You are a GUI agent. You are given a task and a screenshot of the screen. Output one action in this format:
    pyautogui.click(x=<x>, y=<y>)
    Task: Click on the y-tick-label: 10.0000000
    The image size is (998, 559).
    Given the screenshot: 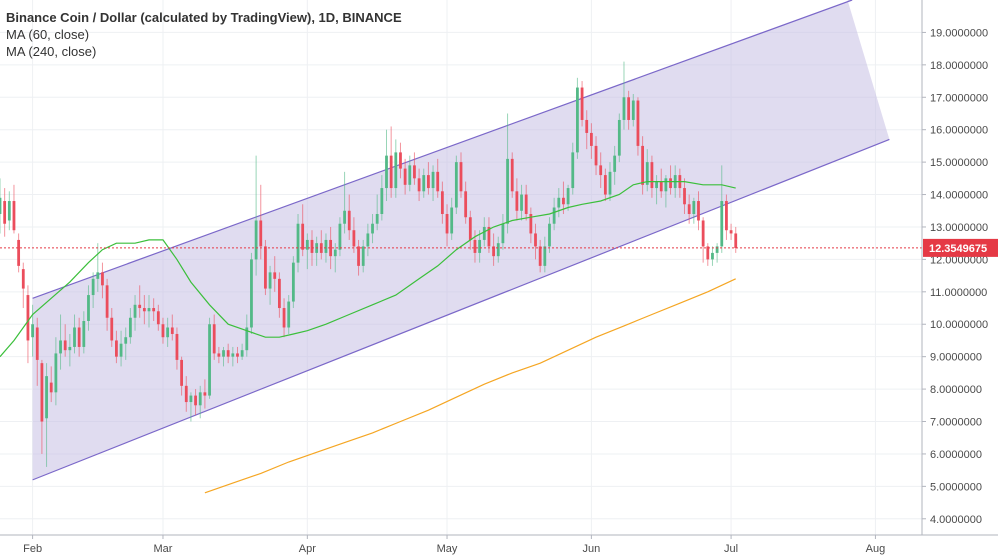 What is the action you would take?
    pyautogui.click(x=959, y=325)
    